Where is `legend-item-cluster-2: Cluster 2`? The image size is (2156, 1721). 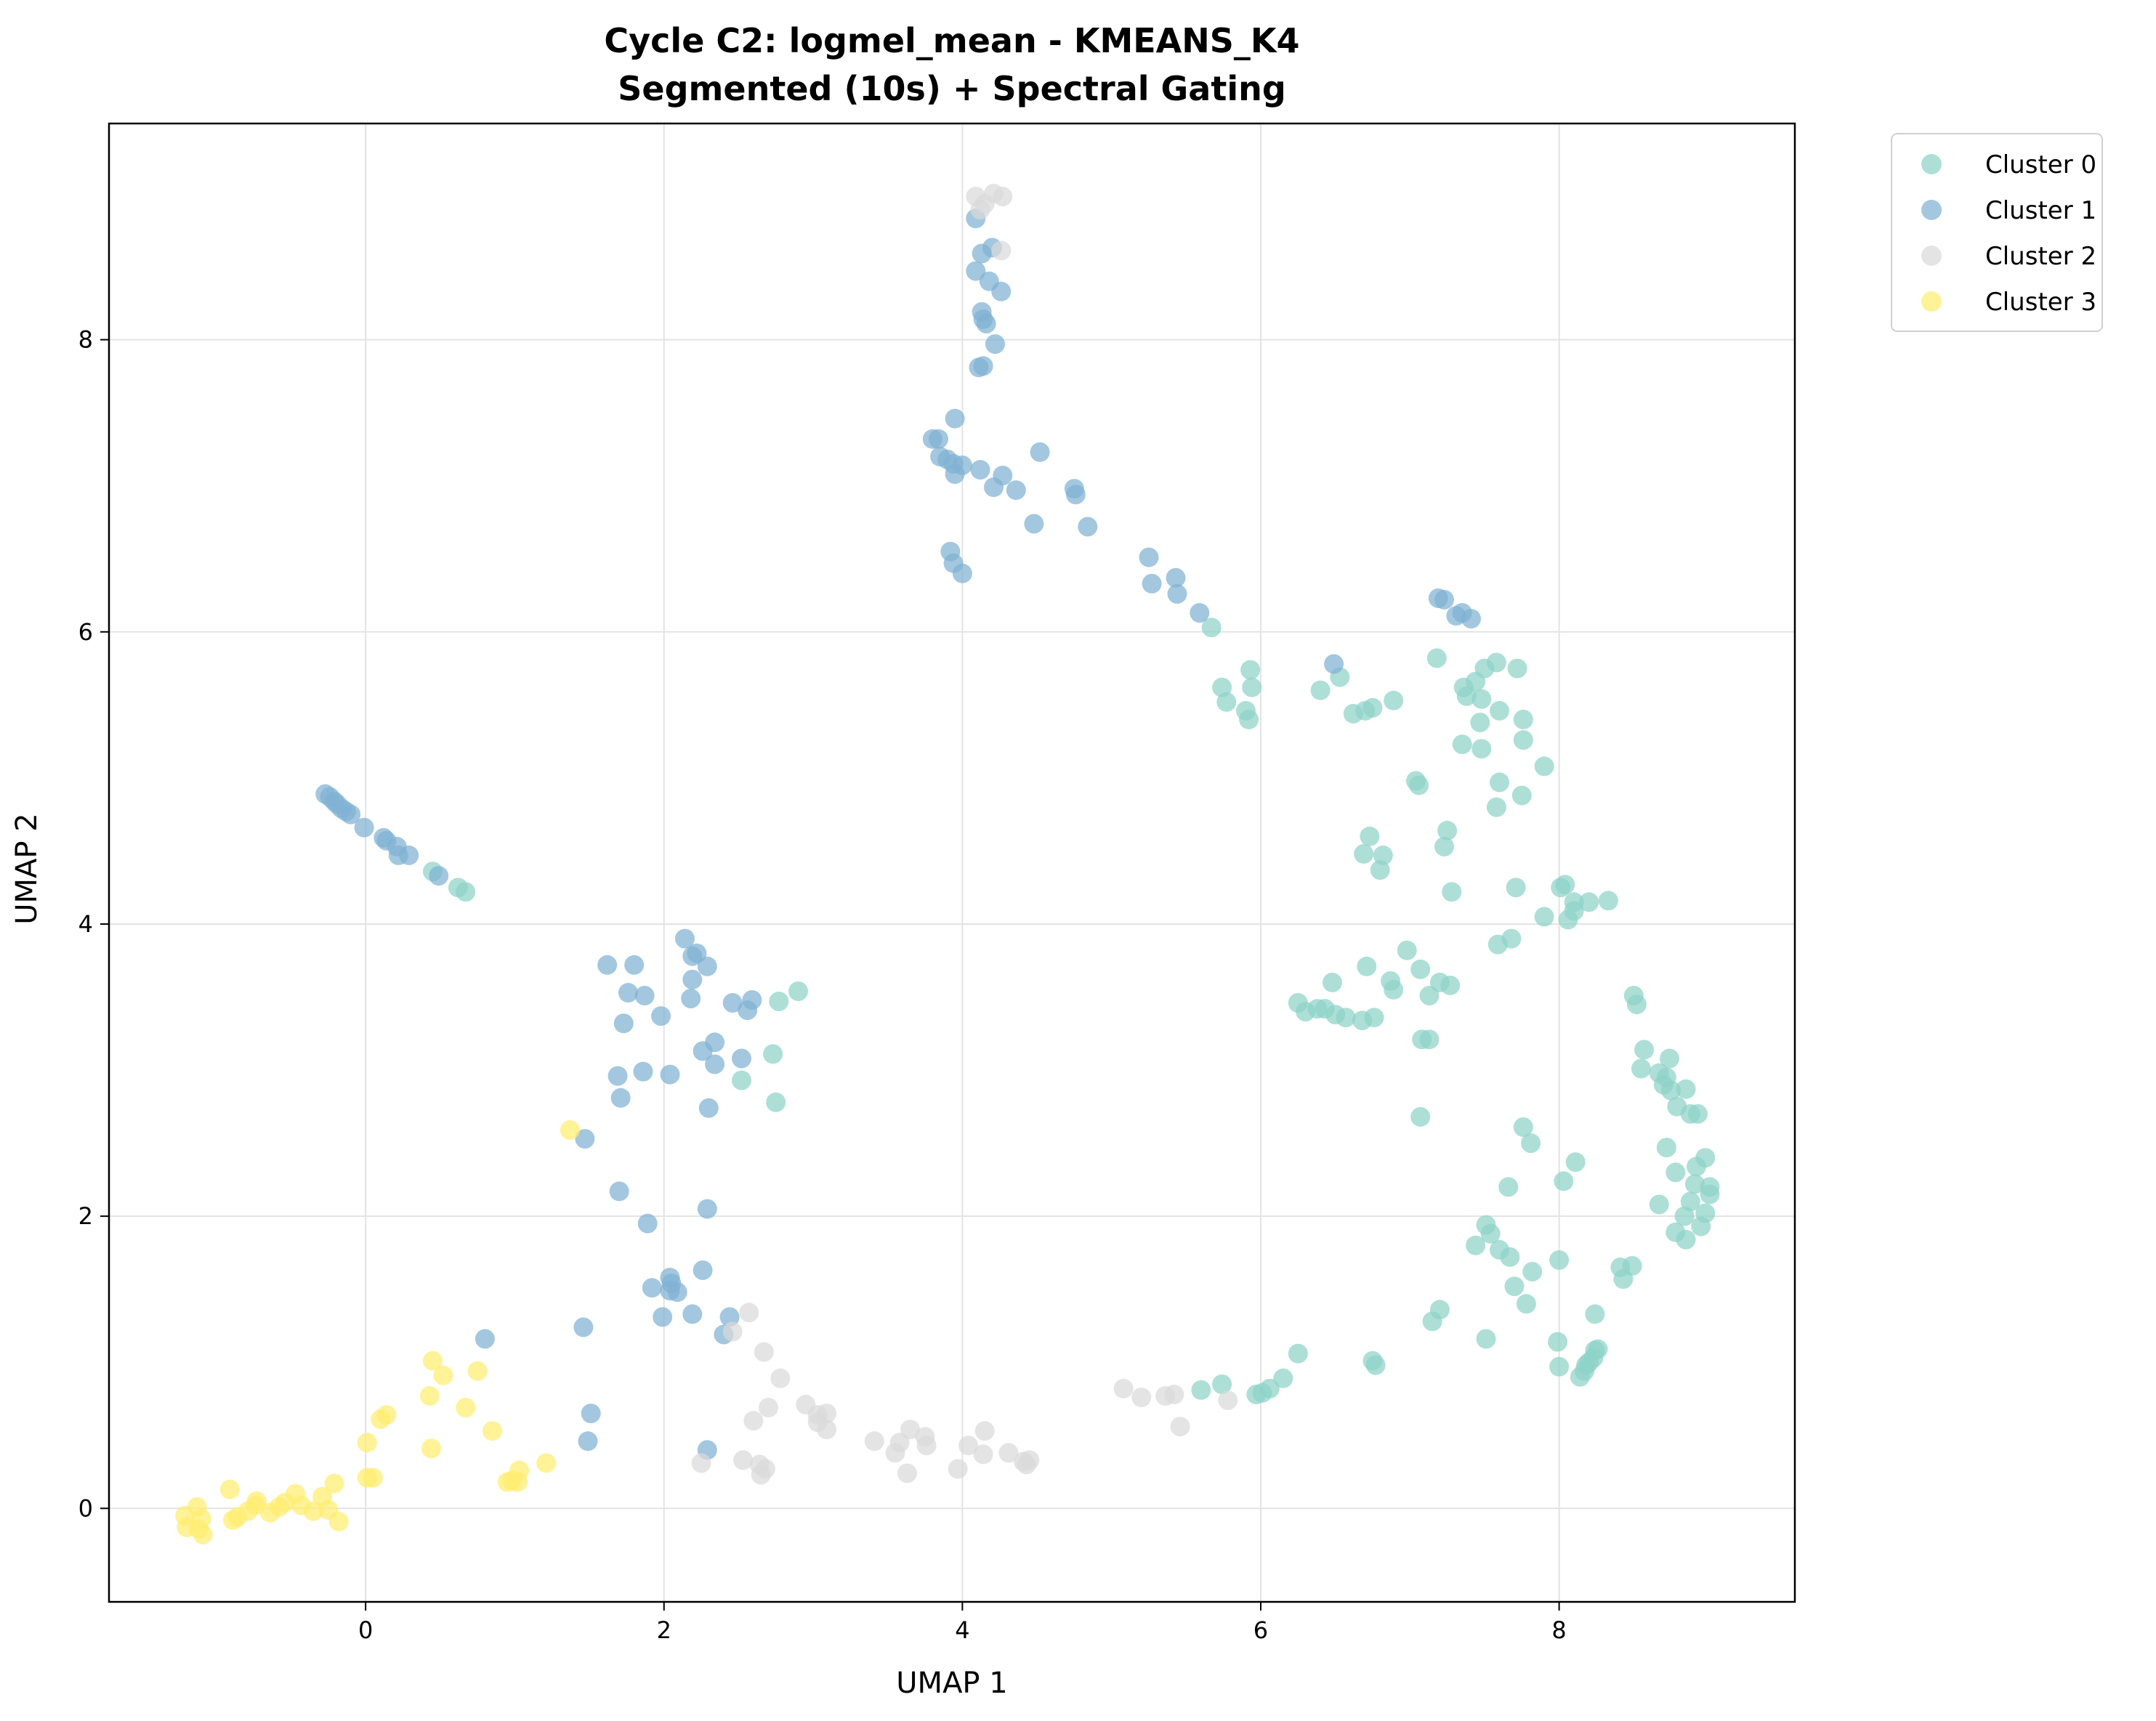
legend-item-cluster-2: Cluster 2 is located at coordinates (2008, 257).